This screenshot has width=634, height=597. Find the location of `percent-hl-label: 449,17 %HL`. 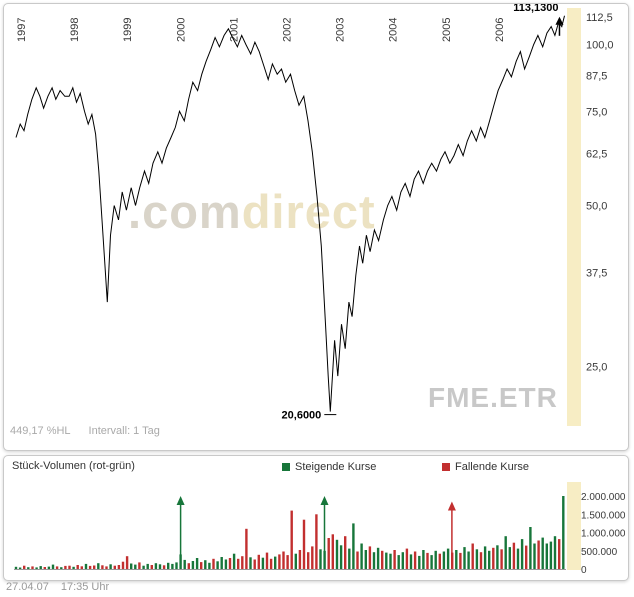

percent-hl-label: 449,17 %HL is located at coordinates (40, 431).